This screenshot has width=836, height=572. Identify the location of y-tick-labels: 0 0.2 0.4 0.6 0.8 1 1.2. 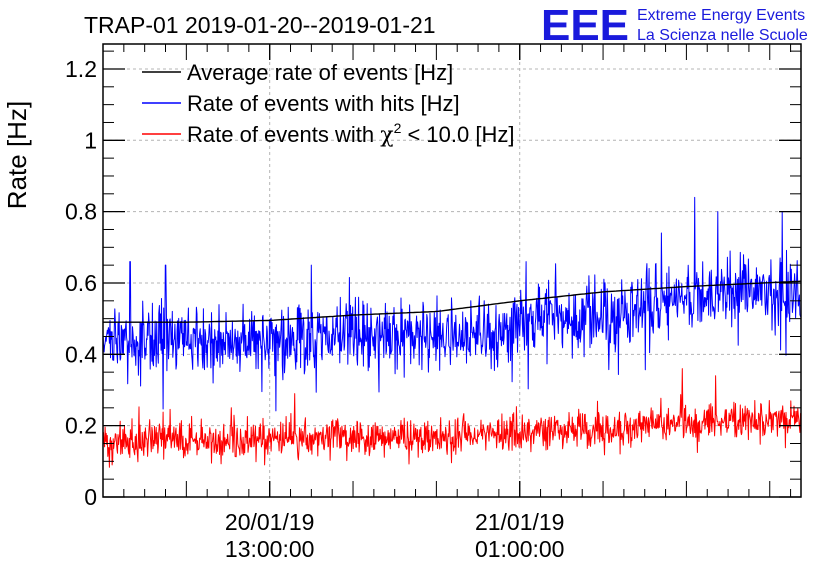
(81, 283).